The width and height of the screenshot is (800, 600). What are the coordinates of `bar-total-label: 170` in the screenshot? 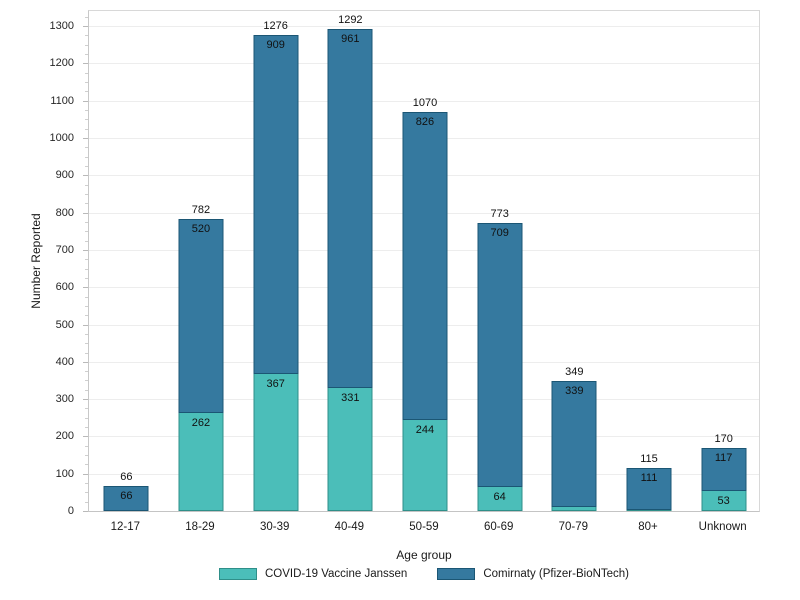 It's located at (723, 438).